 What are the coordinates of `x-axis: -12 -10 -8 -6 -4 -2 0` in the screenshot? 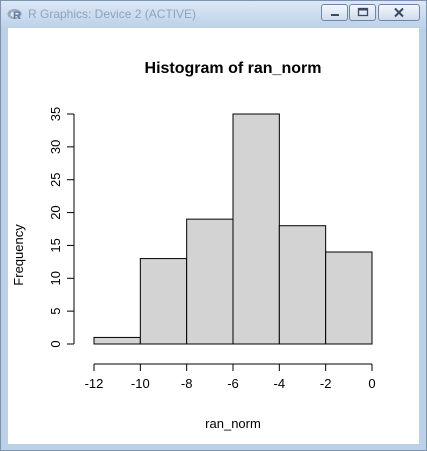 It's located at (230, 377).